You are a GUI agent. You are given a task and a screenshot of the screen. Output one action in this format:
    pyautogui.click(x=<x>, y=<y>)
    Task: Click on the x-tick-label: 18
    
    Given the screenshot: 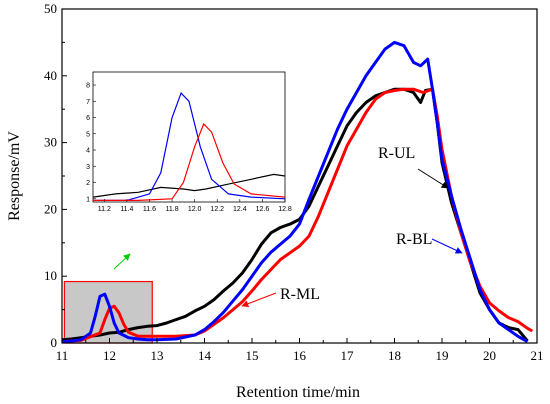 What is the action you would take?
    pyautogui.click(x=394, y=355)
    